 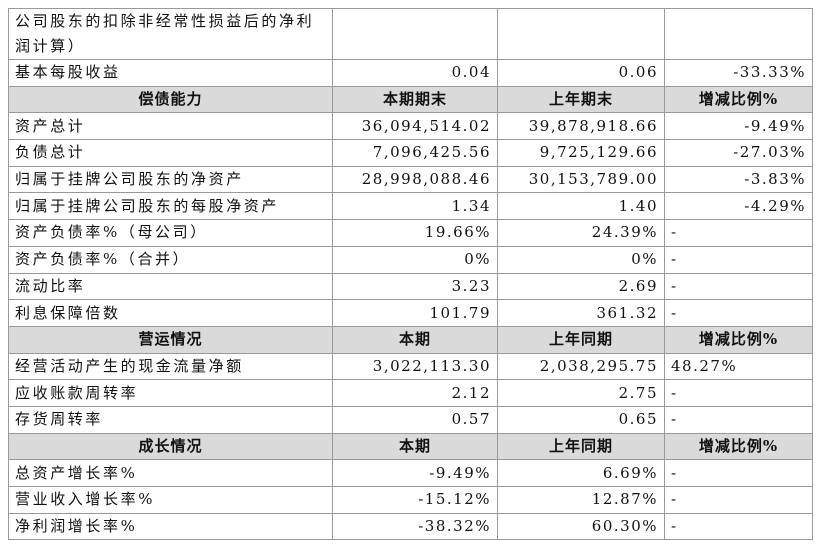 I want to click on cell: 60.30%, so click(x=581, y=526).